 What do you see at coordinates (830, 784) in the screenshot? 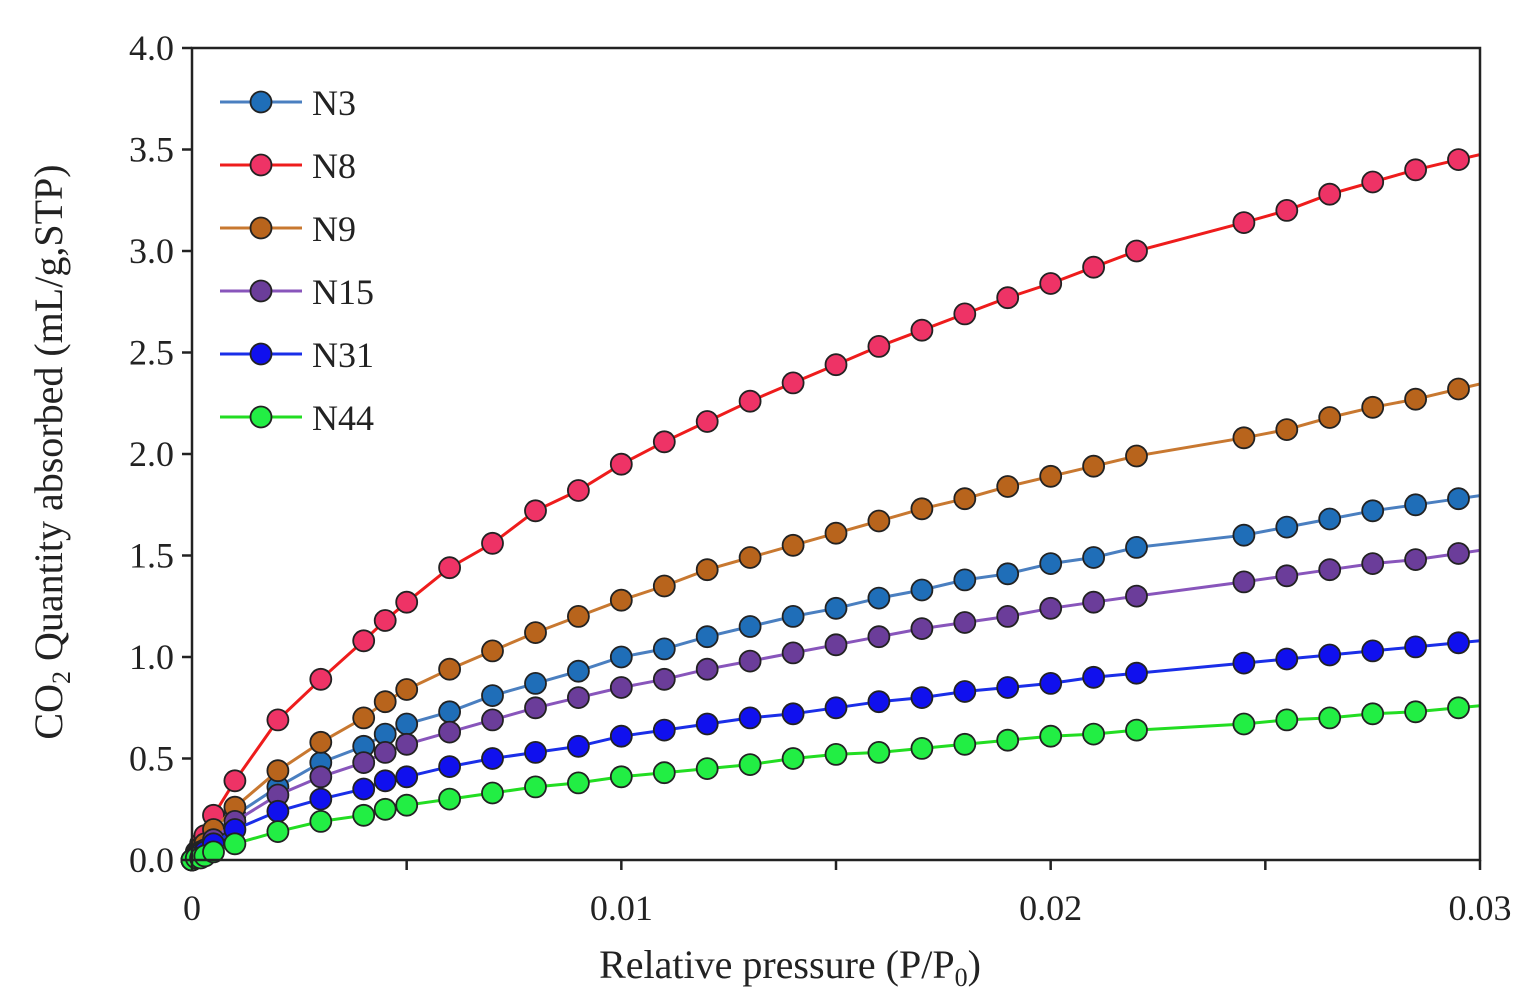
I see `series-n44` at bounding box center [830, 784].